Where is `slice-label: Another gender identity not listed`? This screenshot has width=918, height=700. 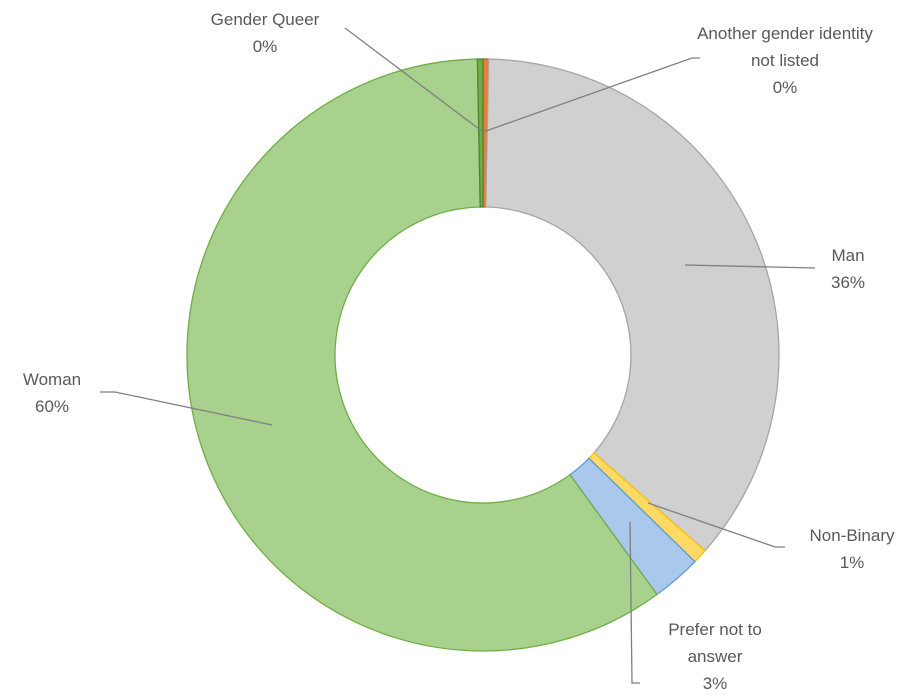
slice-label: Another gender identity not listed is located at coordinates (785, 47).